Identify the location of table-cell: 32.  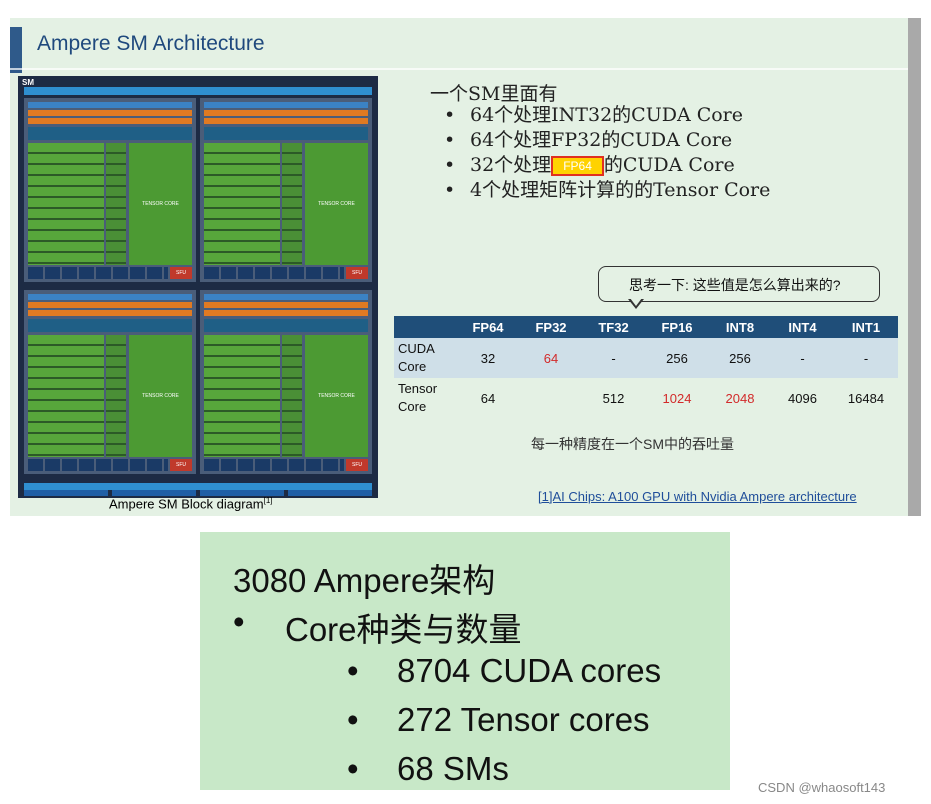
(488, 358).